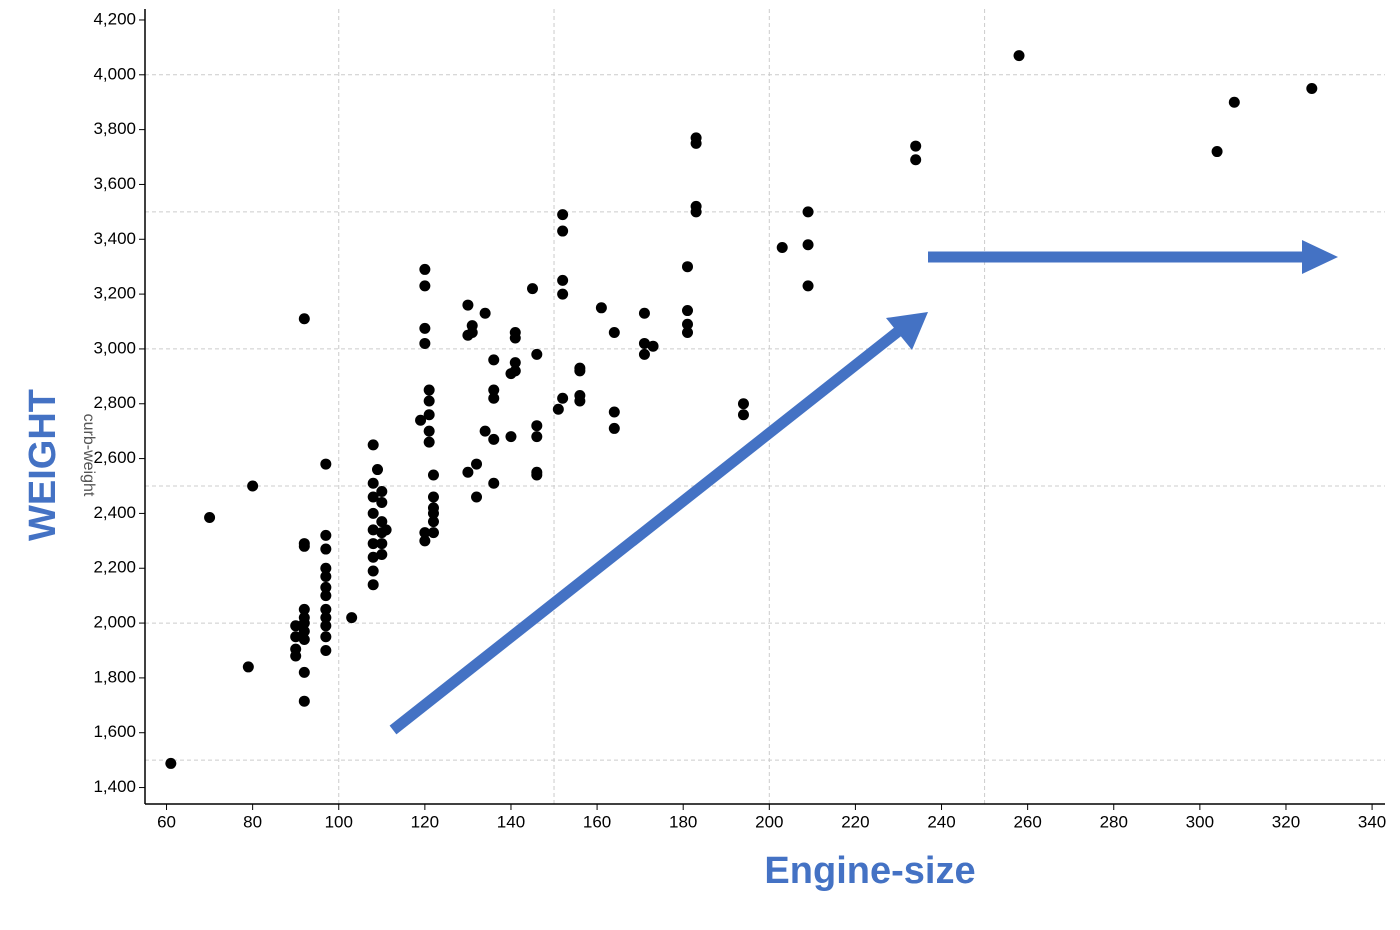 The image size is (1400, 930). What do you see at coordinates (855, 821) in the screenshot?
I see `x-tick-label: 220` at bounding box center [855, 821].